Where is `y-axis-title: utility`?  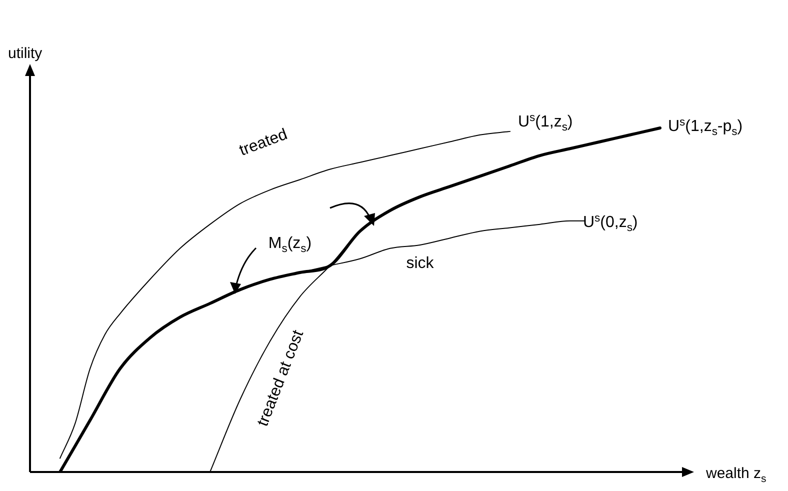
y-axis-title: utility is located at coordinates (25, 53).